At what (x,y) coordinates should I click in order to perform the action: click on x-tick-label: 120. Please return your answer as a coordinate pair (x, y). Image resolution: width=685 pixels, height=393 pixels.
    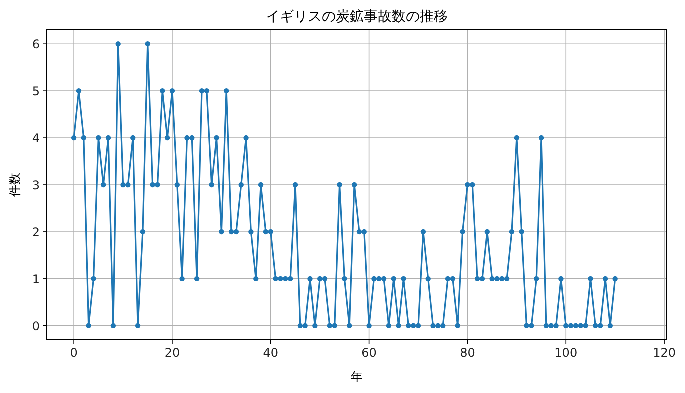
    Looking at the image, I should click on (664, 353).